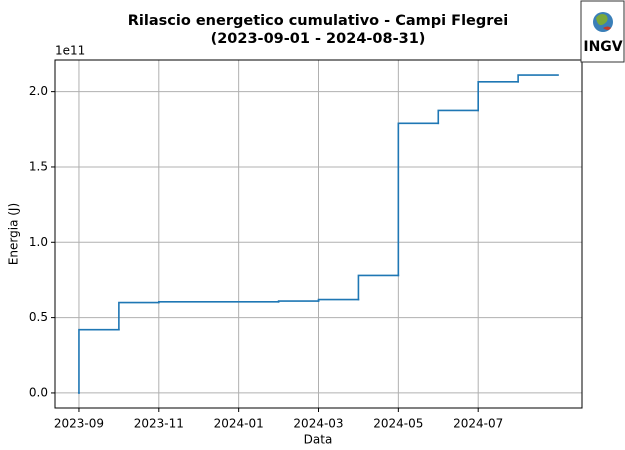 The width and height of the screenshot is (625, 450). I want to click on y-axis-label: Energia (J), so click(14, 234).